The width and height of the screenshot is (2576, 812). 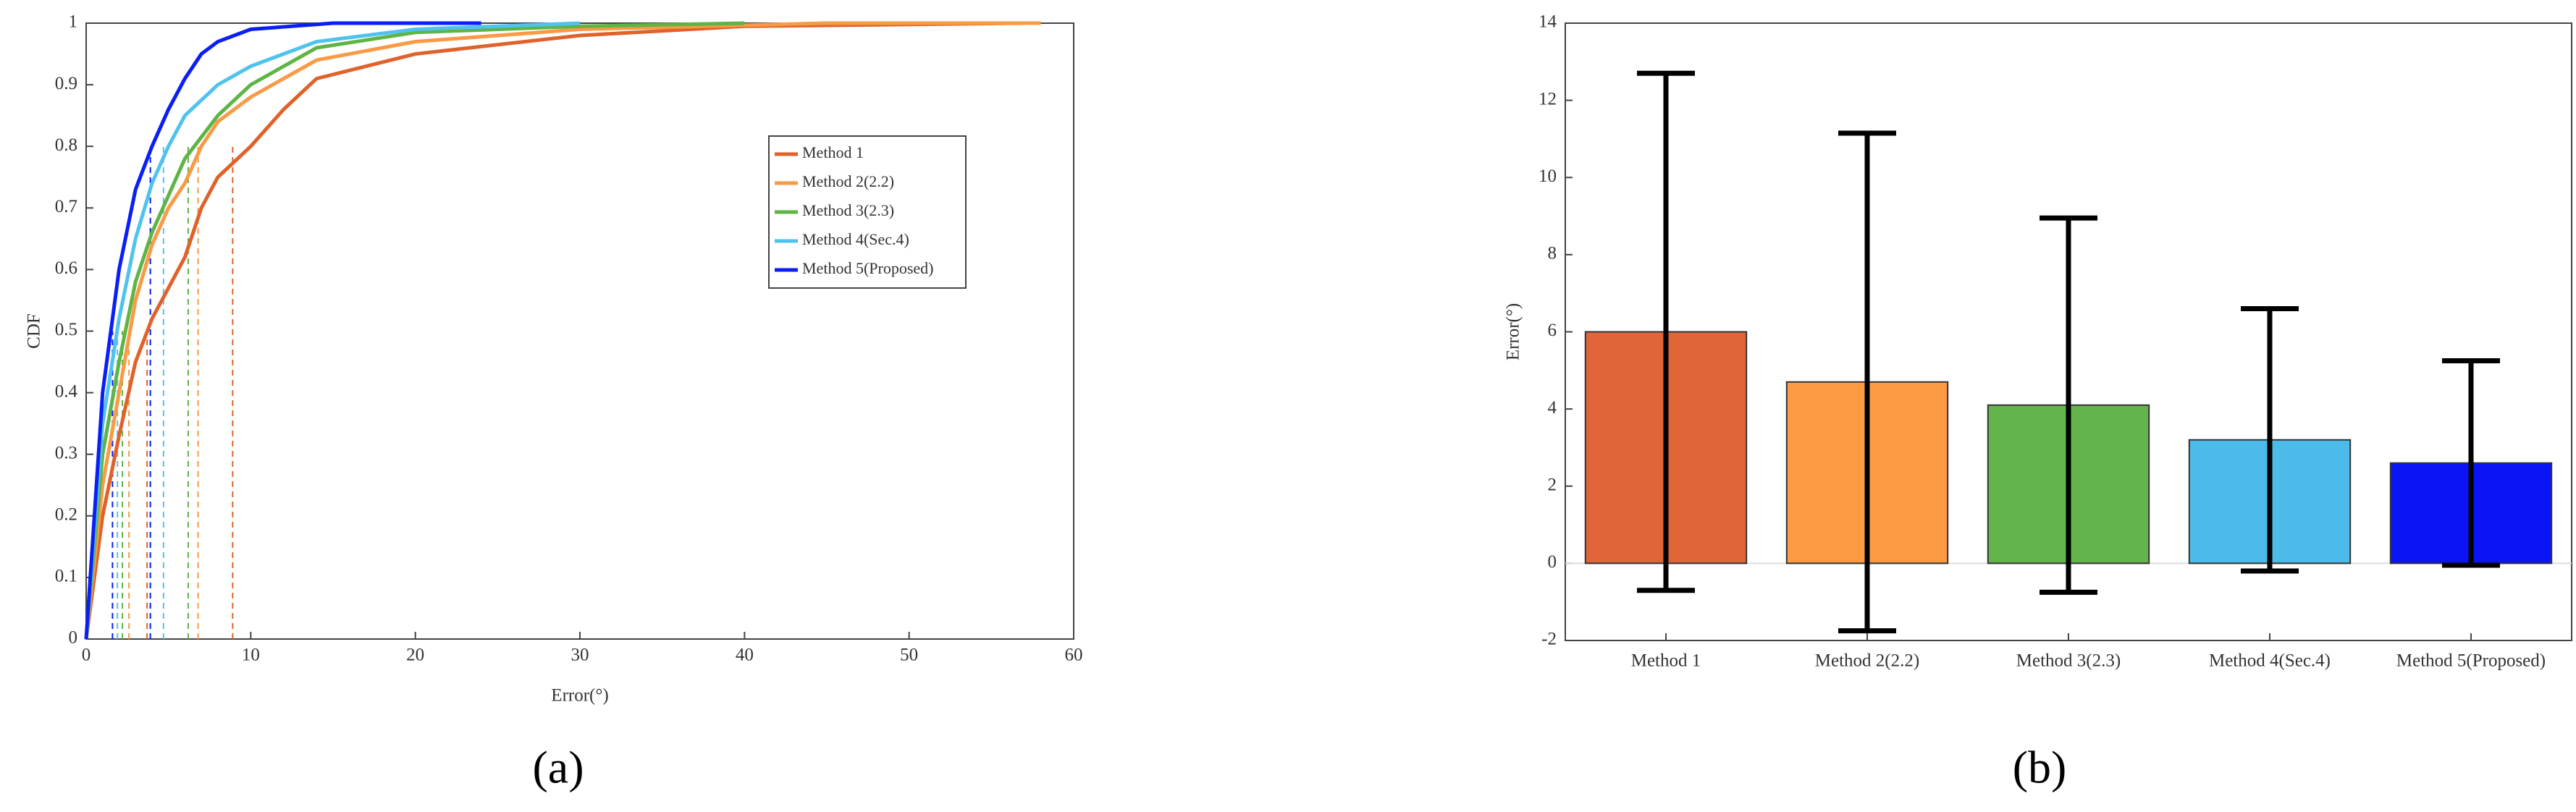 I want to click on y-tick-label: 6, so click(x=1552, y=330).